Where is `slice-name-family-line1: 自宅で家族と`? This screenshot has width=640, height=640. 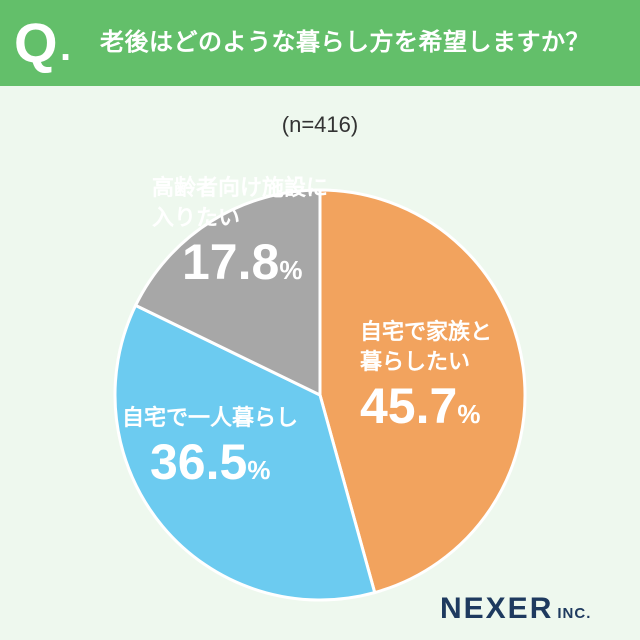 slice-name-family-line1: 自宅で家族と is located at coordinates (426, 332).